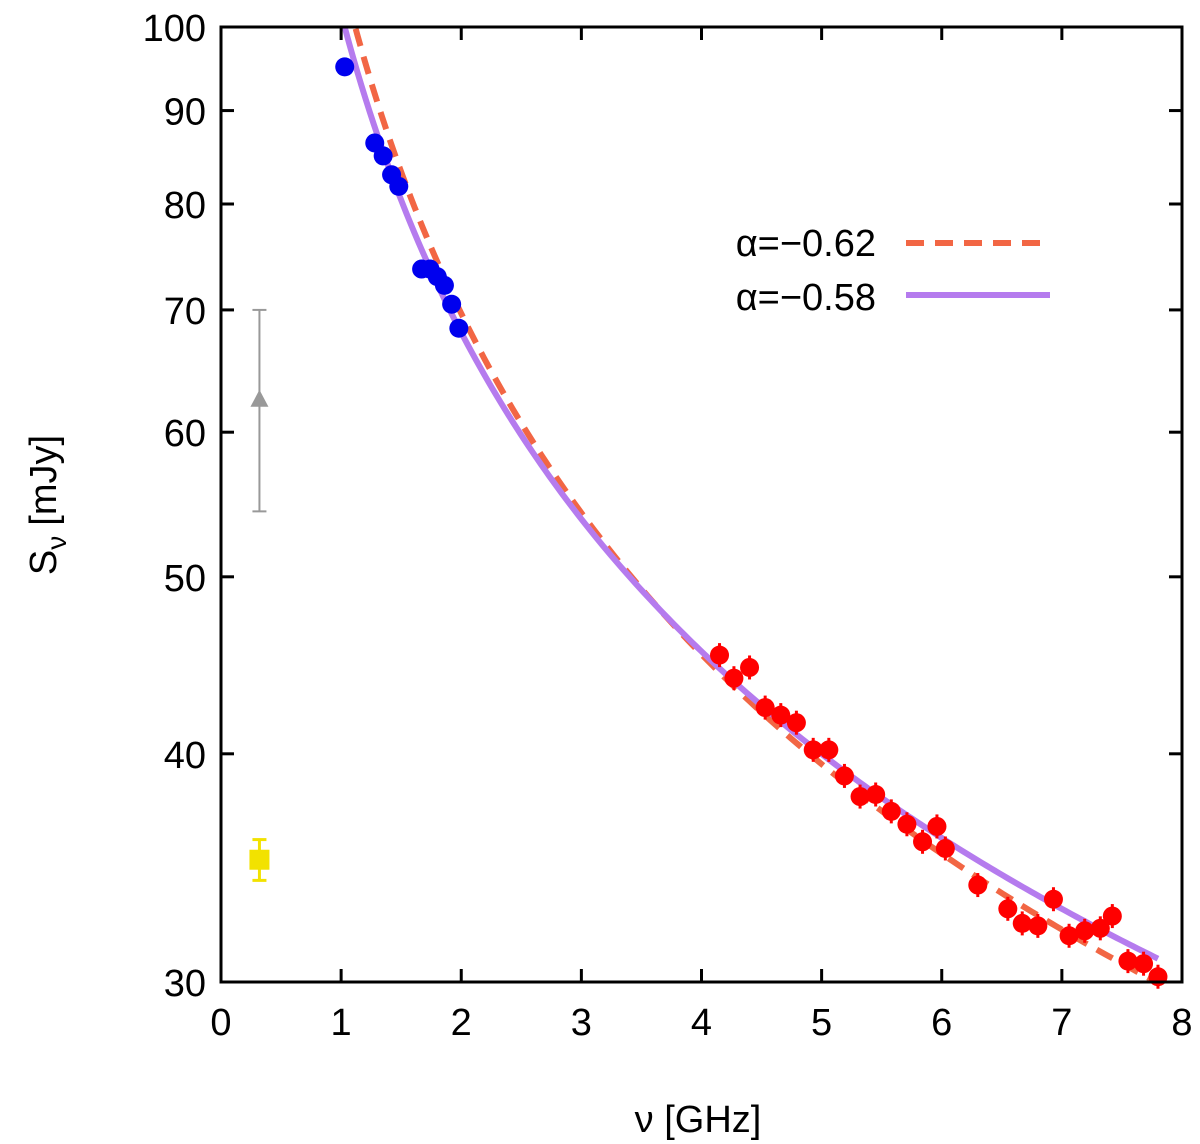 This screenshot has width=1200, height=1144. I want to click on x-tick-label: 1, so click(341, 1023).